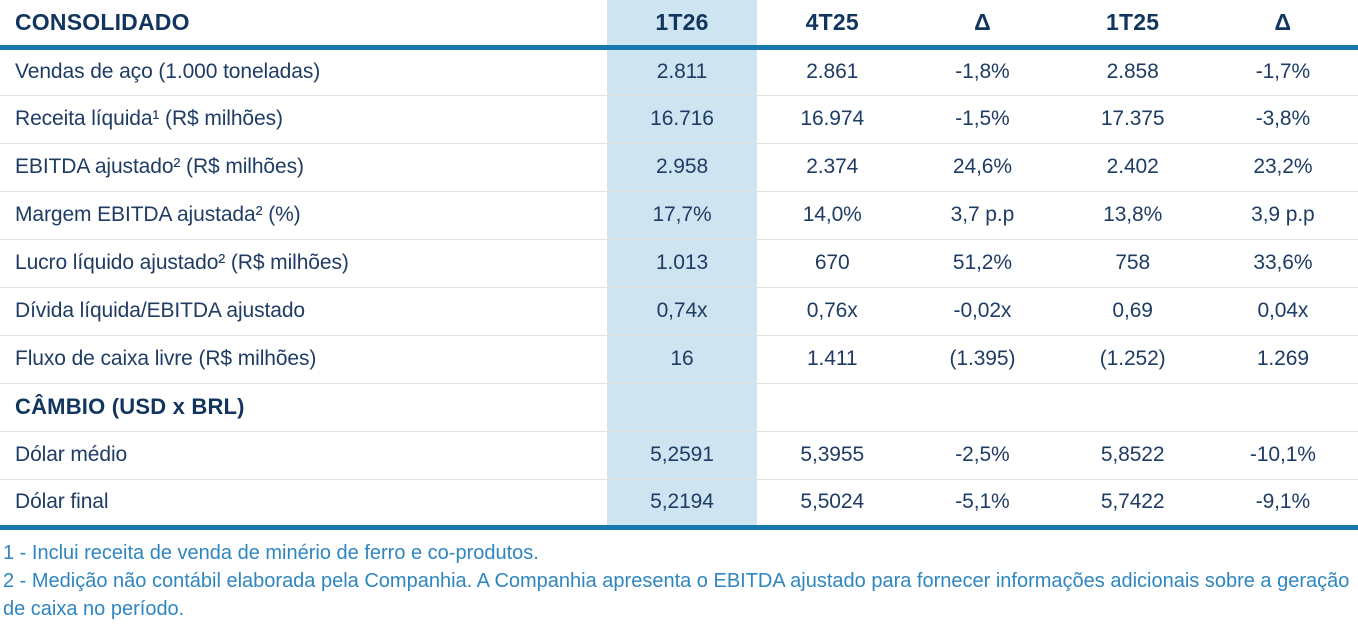  Describe the element at coordinates (303, 359) in the screenshot. I see `row-label: Fluxo de caixa livre (R$ milhões)` at that location.